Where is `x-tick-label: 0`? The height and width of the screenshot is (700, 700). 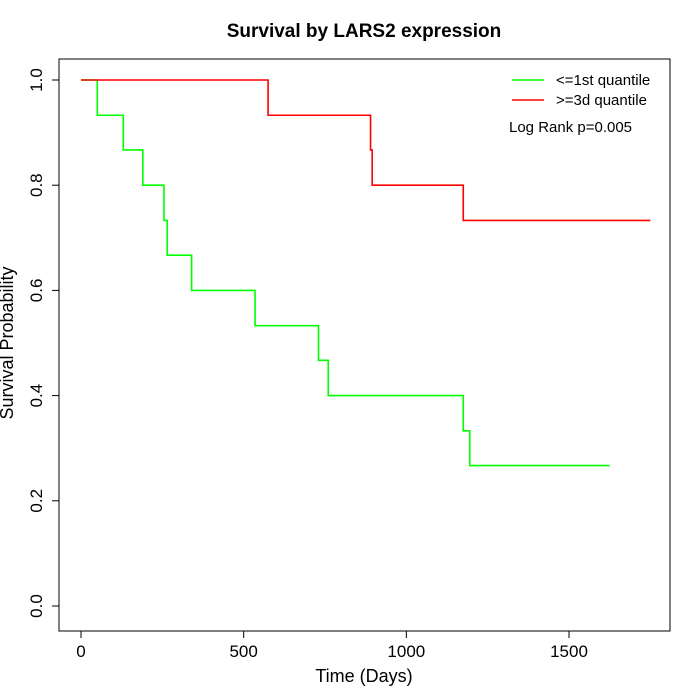 x-tick-label: 0 is located at coordinates (80, 651).